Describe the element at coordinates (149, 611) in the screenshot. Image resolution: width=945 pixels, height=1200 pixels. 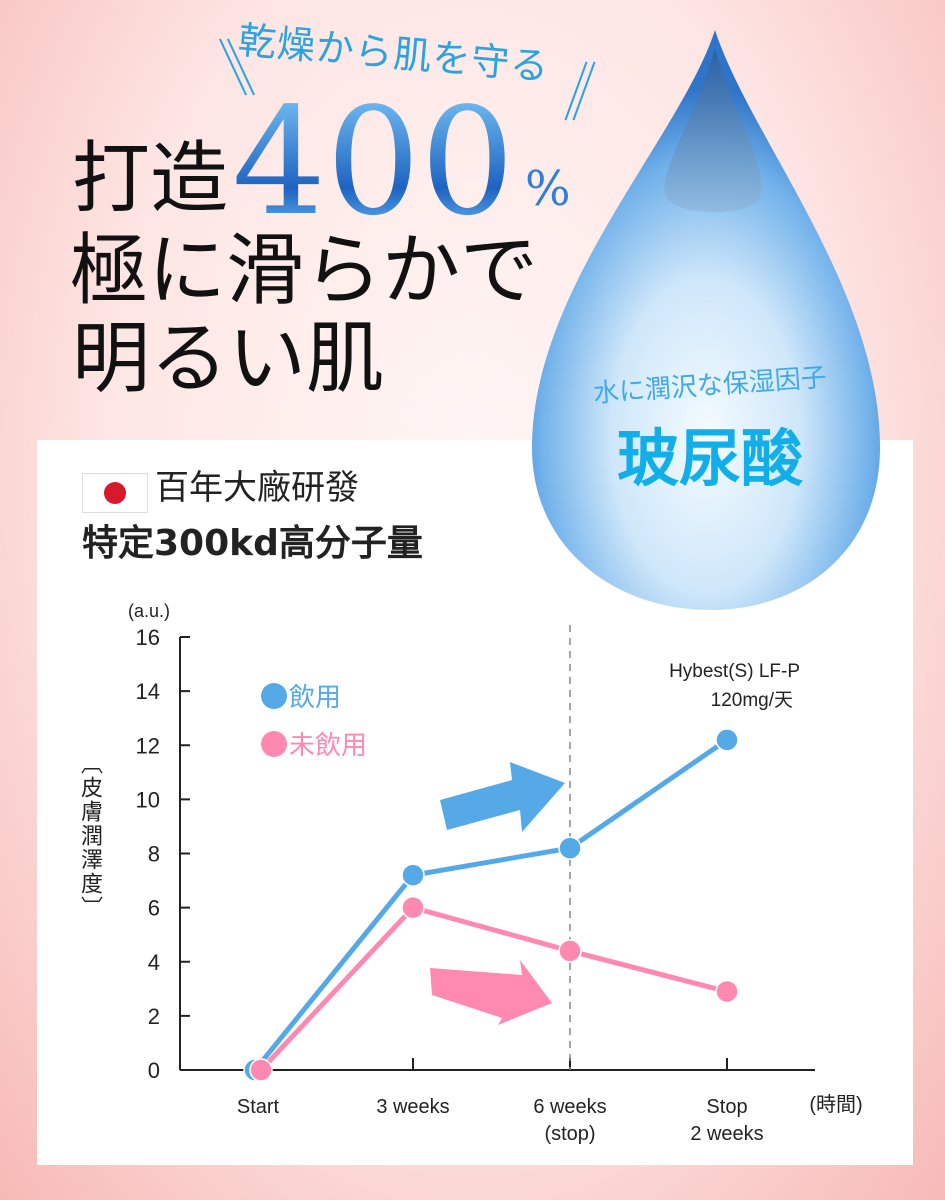
I see `y-unit-label: (a.u.)` at that location.